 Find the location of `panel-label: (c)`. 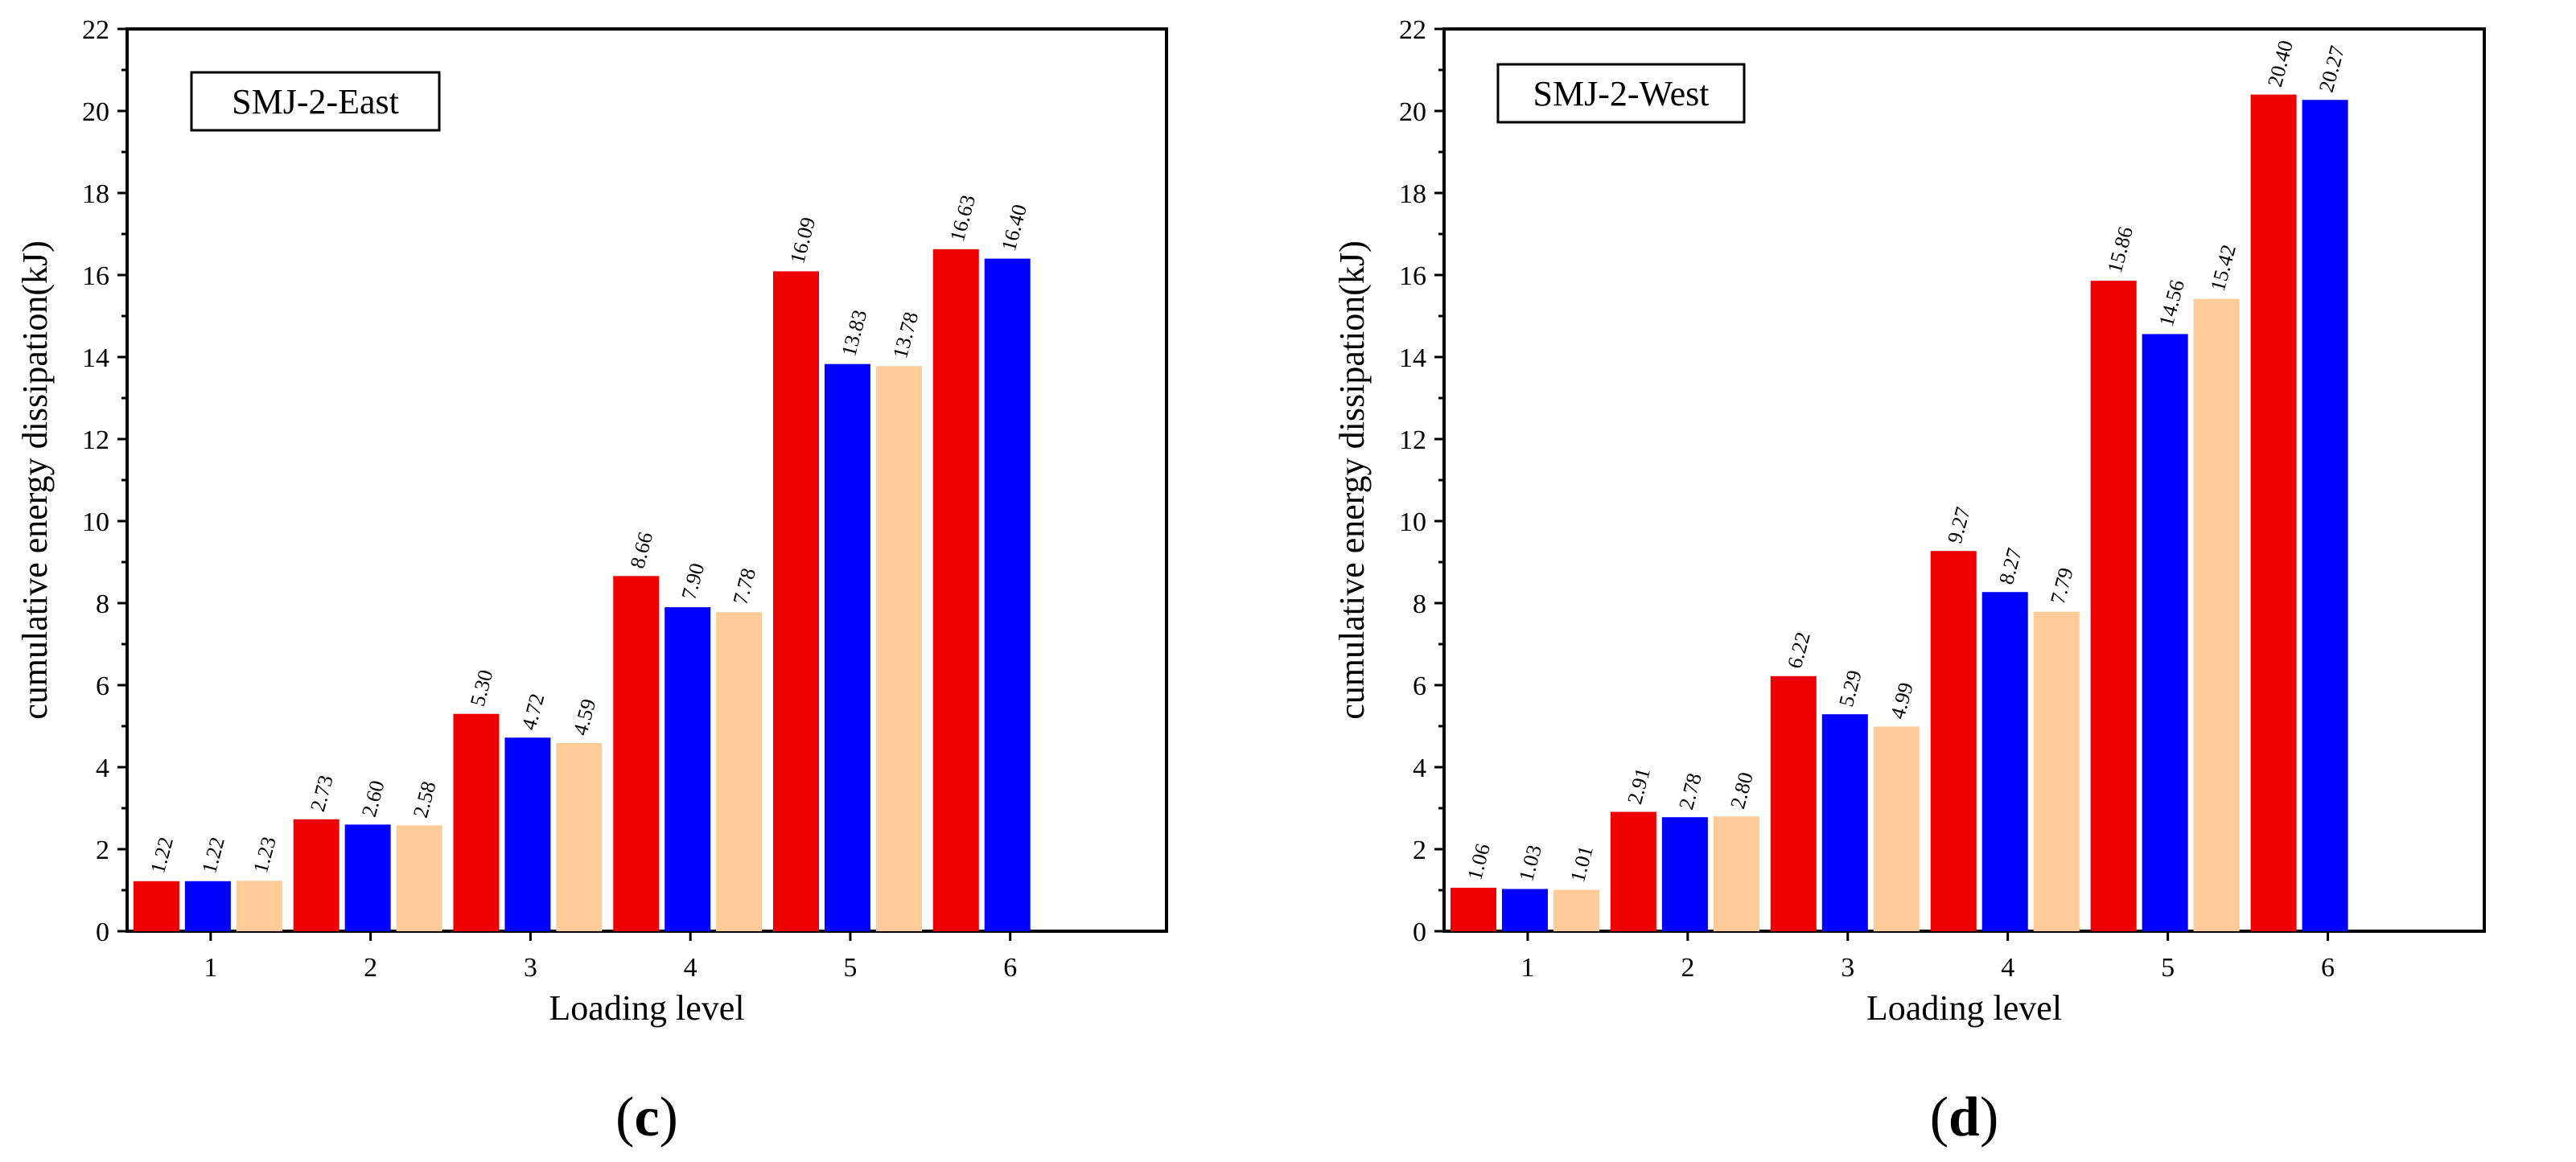

panel-label: (c) is located at coordinates (646, 1117).